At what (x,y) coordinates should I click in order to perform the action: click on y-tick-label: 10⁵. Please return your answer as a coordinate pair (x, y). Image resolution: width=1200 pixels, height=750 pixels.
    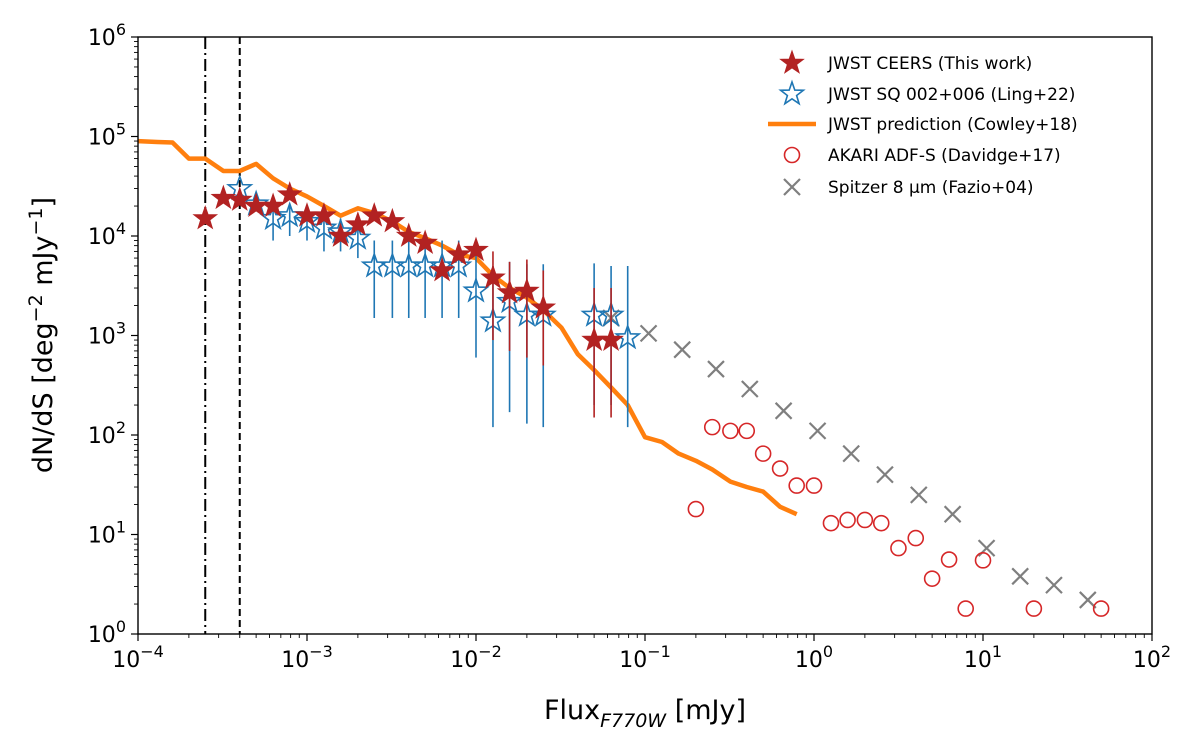
    Looking at the image, I should click on (107, 135).